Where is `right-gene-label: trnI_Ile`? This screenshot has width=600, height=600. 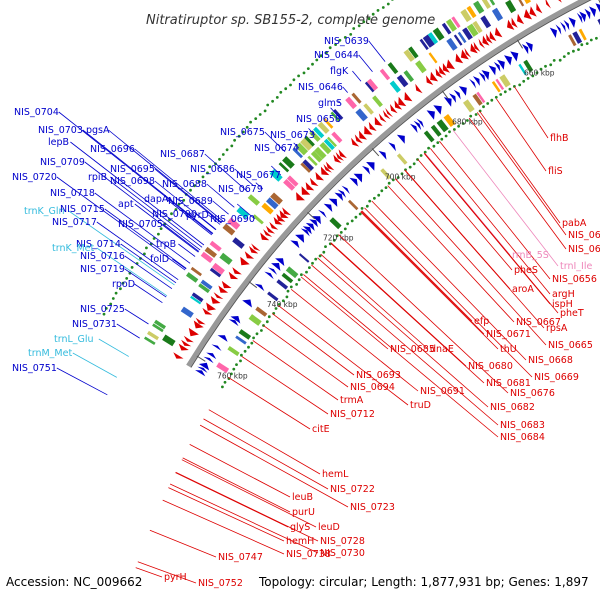
right-gene-label: trnI_Ile is located at coordinates (576, 266).